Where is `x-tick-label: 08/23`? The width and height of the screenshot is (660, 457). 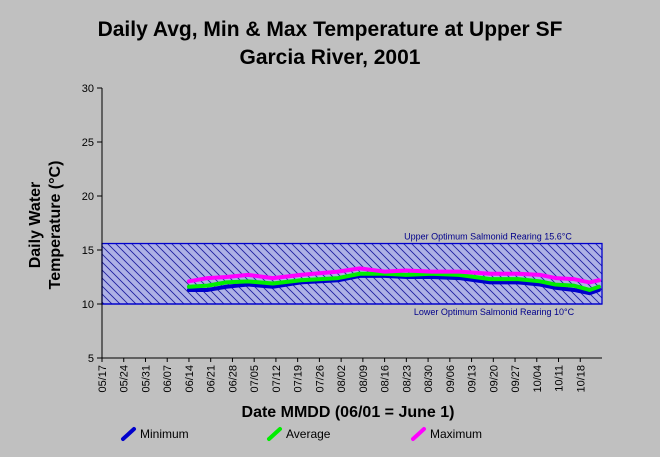 x-tick-label: 08/23 is located at coordinates (407, 379).